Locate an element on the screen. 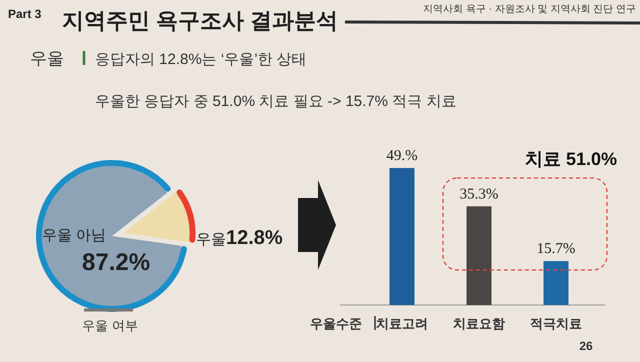  x-axis-title: 우울수준 is located at coordinates (336, 323).